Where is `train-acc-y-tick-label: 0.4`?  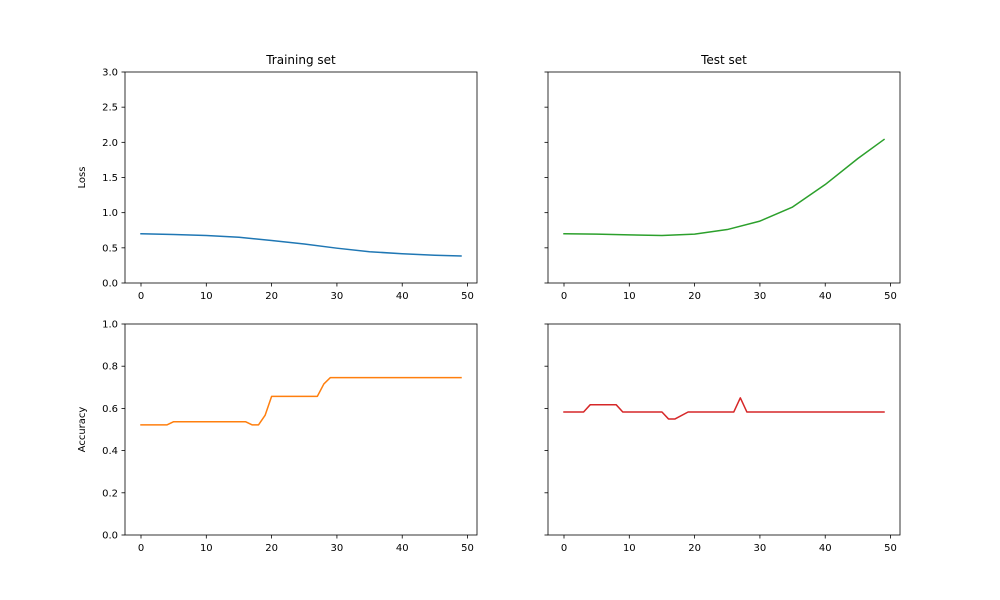
train-acc-y-tick-label: 0.4 is located at coordinates (110, 451).